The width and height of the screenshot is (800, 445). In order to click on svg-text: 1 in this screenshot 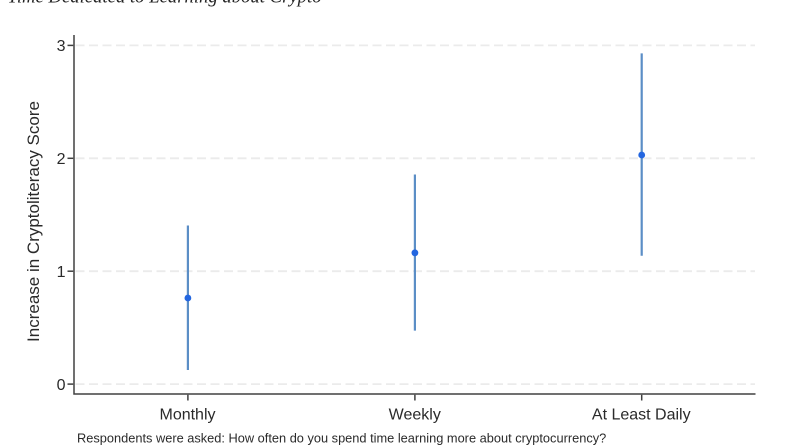, I will do `click(61, 272)`.